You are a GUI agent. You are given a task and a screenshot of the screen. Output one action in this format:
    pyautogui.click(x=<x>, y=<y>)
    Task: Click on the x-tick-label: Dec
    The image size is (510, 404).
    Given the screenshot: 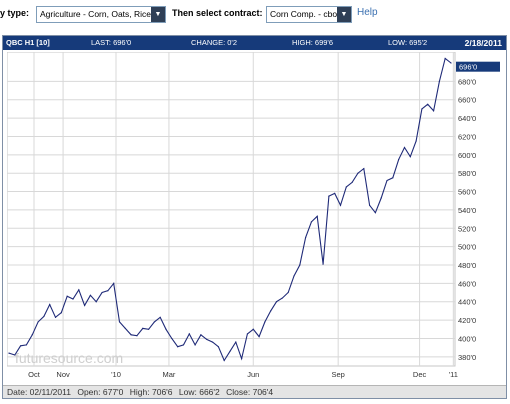 What is the action you would take?
    pyautogui.click(x=420, y=374)
    